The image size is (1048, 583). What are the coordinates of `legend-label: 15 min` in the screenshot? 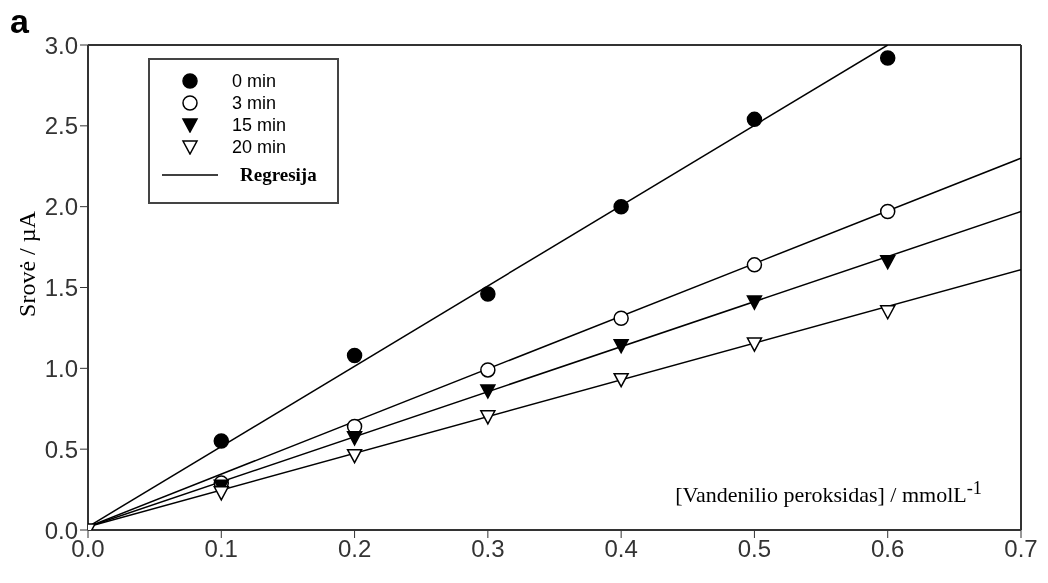 It's located at (259, 125).